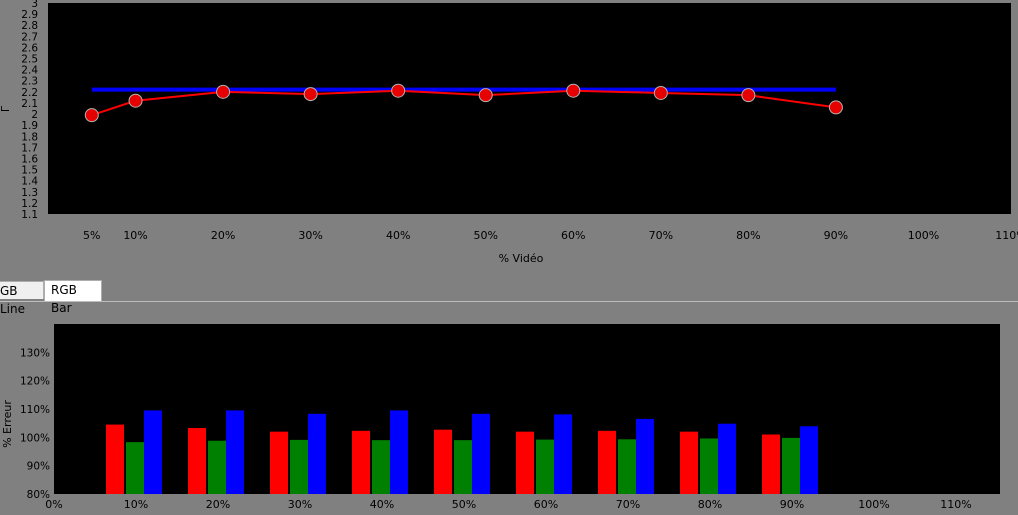 This screenshot has width=1018, height=515. I want to click on gamma-y-tick-label: 1.5, so click(29, 171).